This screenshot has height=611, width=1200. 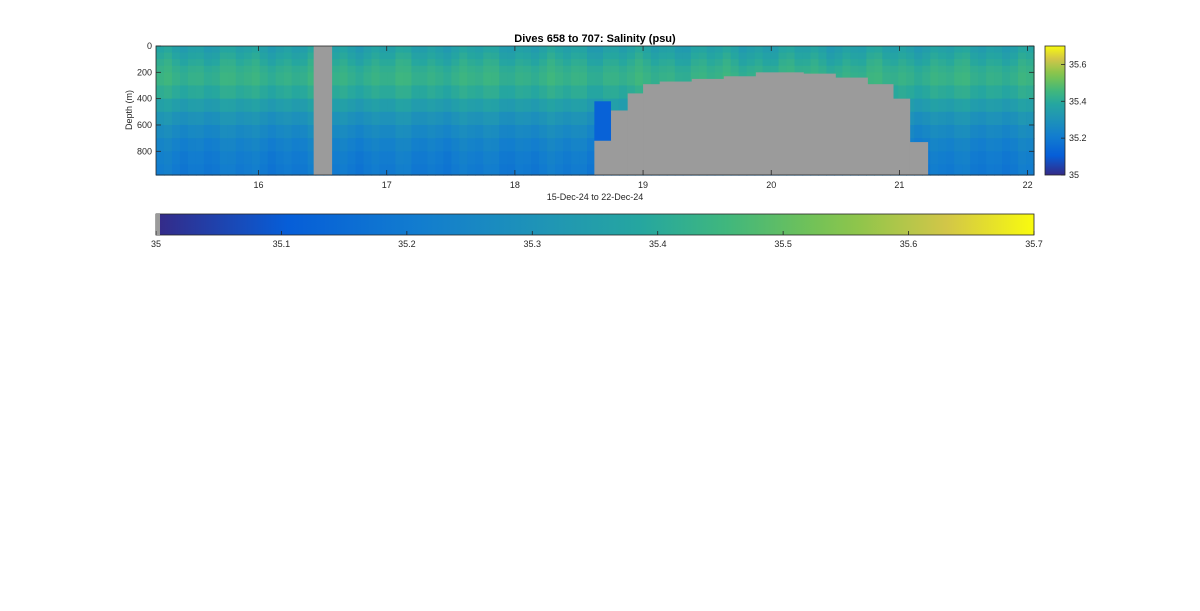 I want to click on chart-title: Dives 658 to 707: Salinity (psu), so click(x=595, y=39).